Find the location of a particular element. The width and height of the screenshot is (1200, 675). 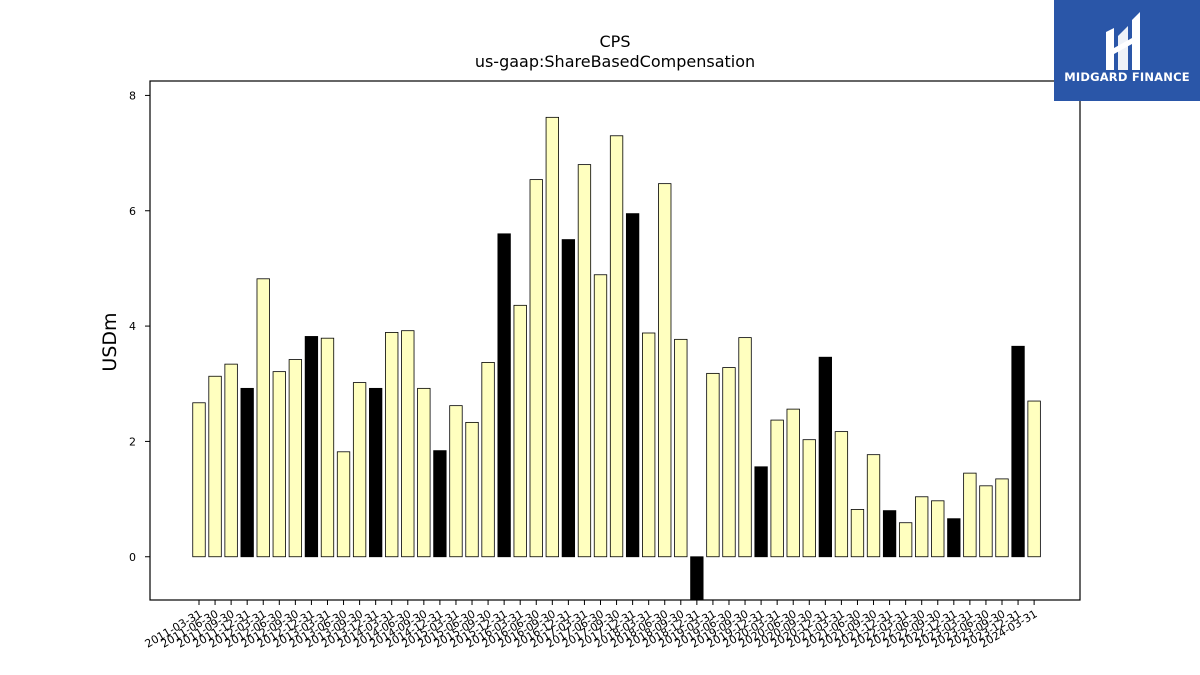

chart-subtitle: us-gaap:ShareBasedCompensation is located at coordinates (615, 61).